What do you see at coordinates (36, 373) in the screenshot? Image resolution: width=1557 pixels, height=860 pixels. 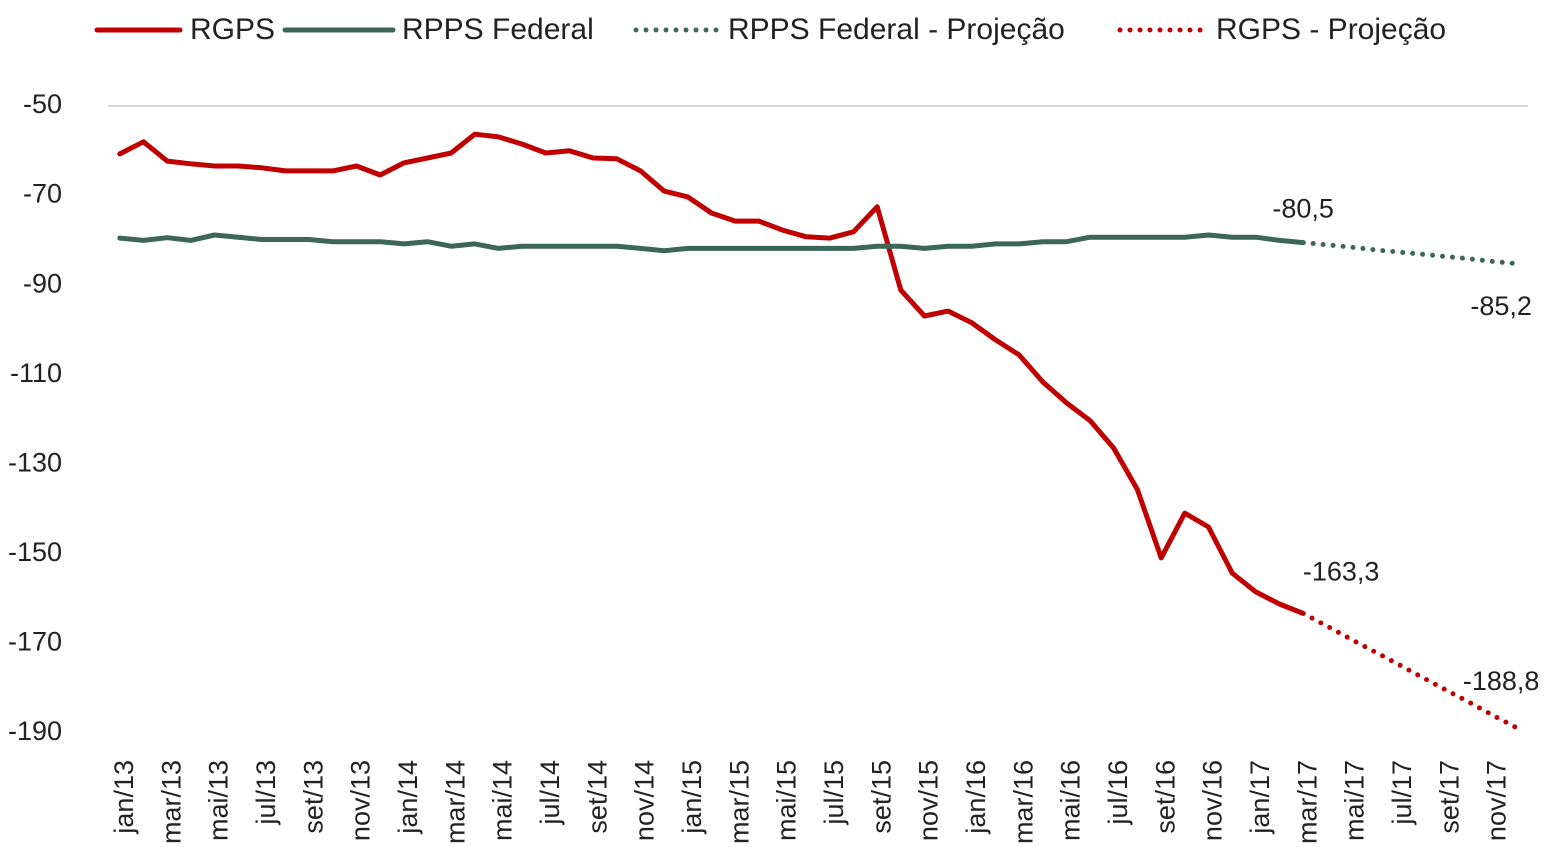 I see `y-tick-label: -110` at bounding box center [36, 373].